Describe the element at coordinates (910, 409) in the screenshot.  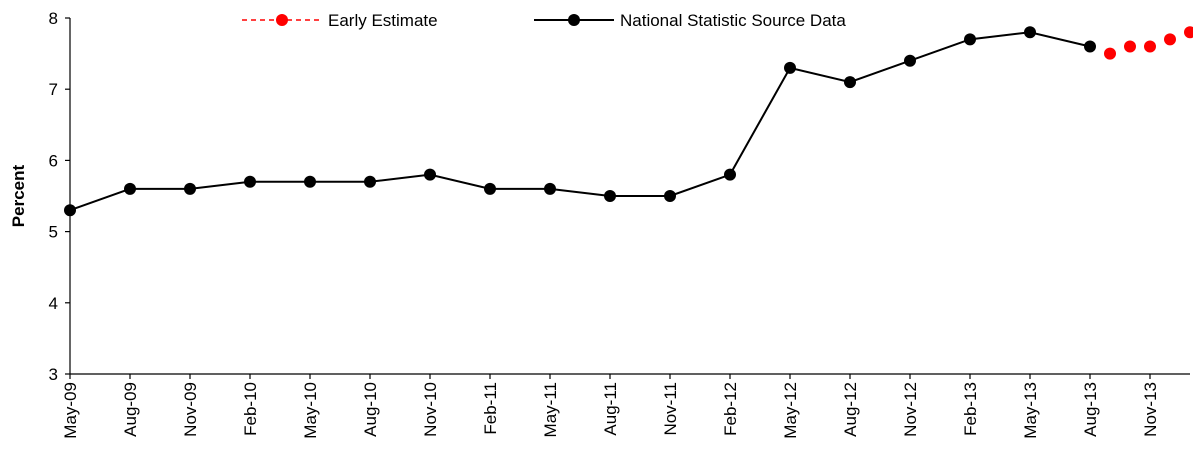
I see `x-tick-label: Nov-12` at that location.